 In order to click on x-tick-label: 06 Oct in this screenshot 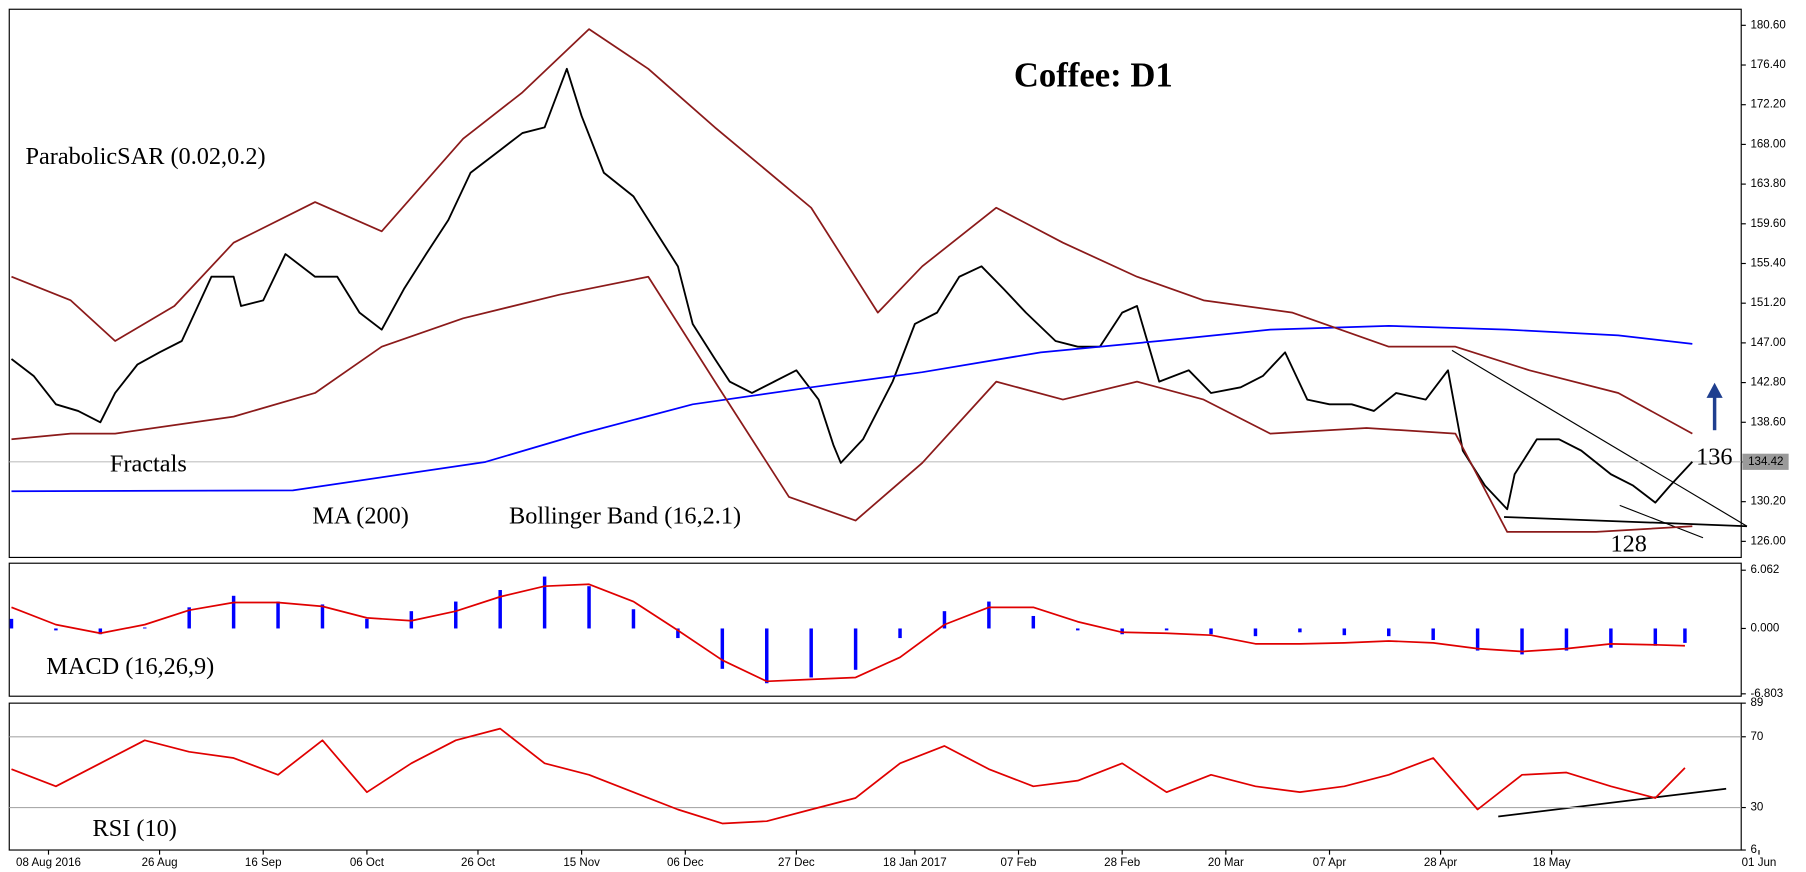, I will do `click(367, 863)`.